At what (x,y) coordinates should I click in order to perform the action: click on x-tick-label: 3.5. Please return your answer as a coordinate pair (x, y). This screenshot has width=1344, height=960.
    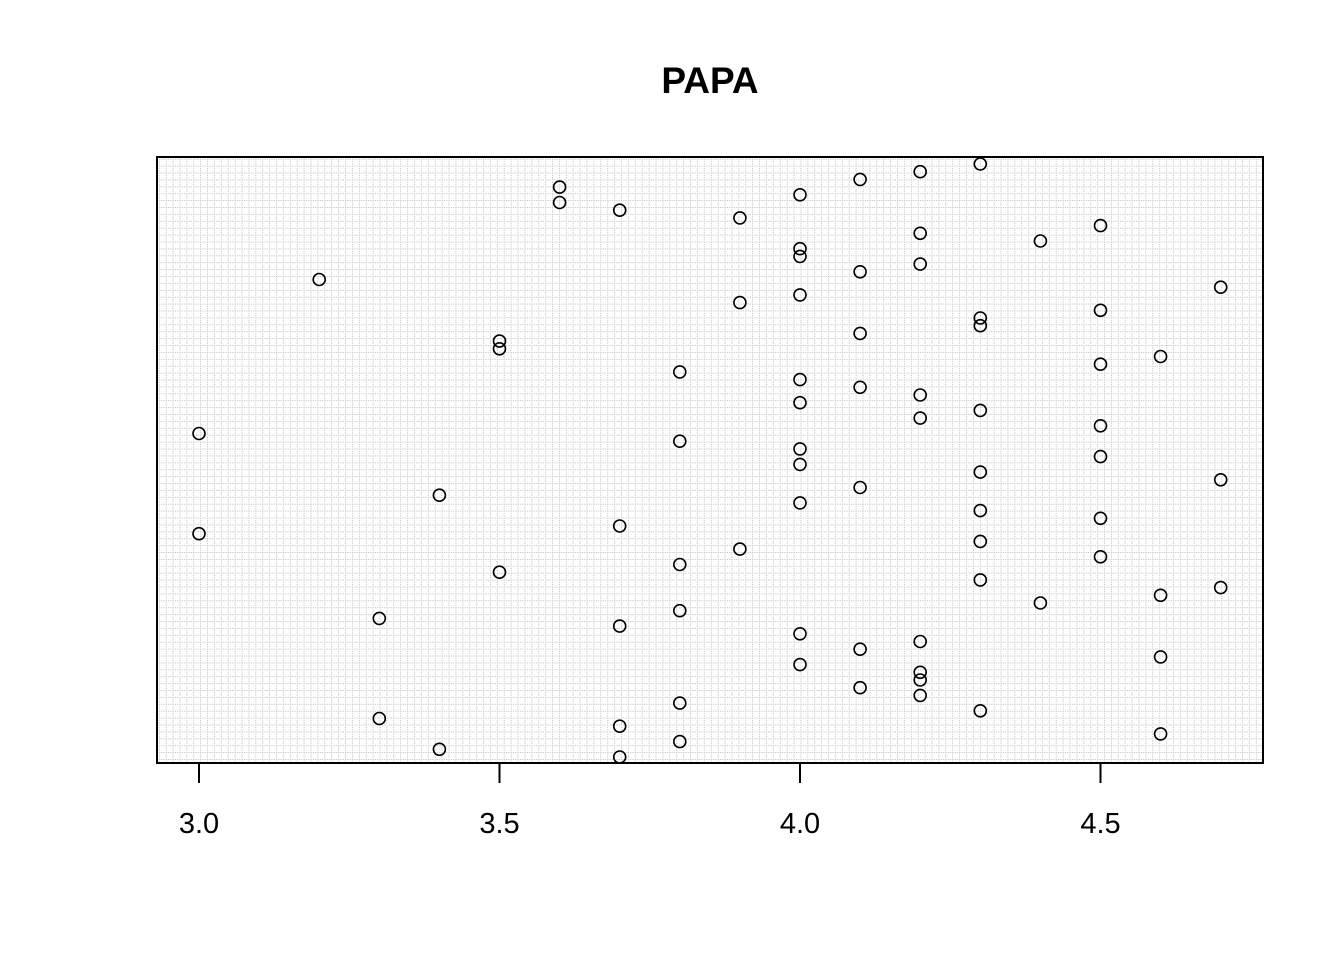
    Looking at the image, I should click on (499, 824).